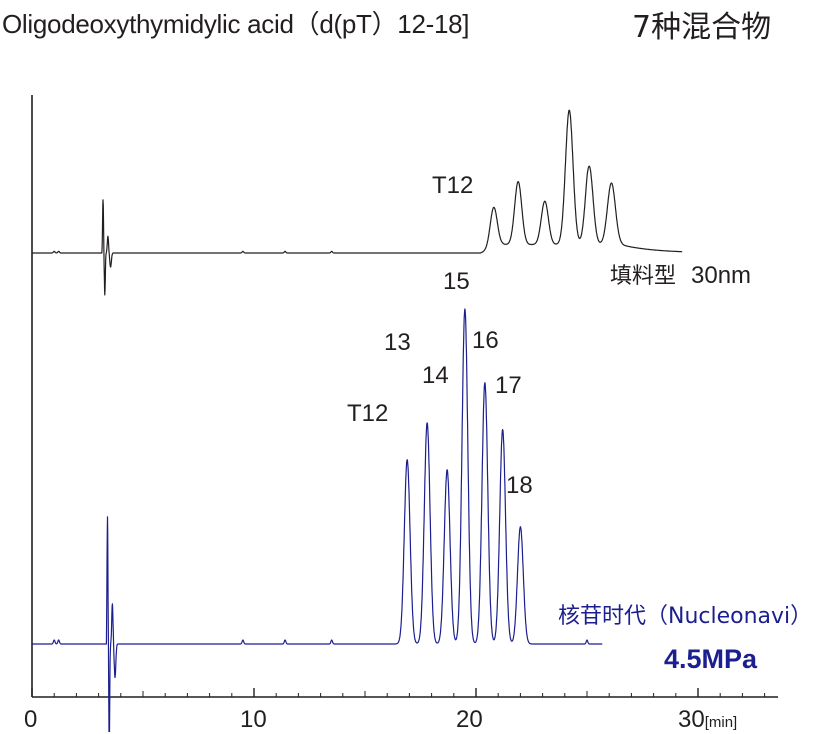 The height and width of the screenshot is (734, 820). I want to click on series-suffix-upper: 30nm, so click(721, 275).